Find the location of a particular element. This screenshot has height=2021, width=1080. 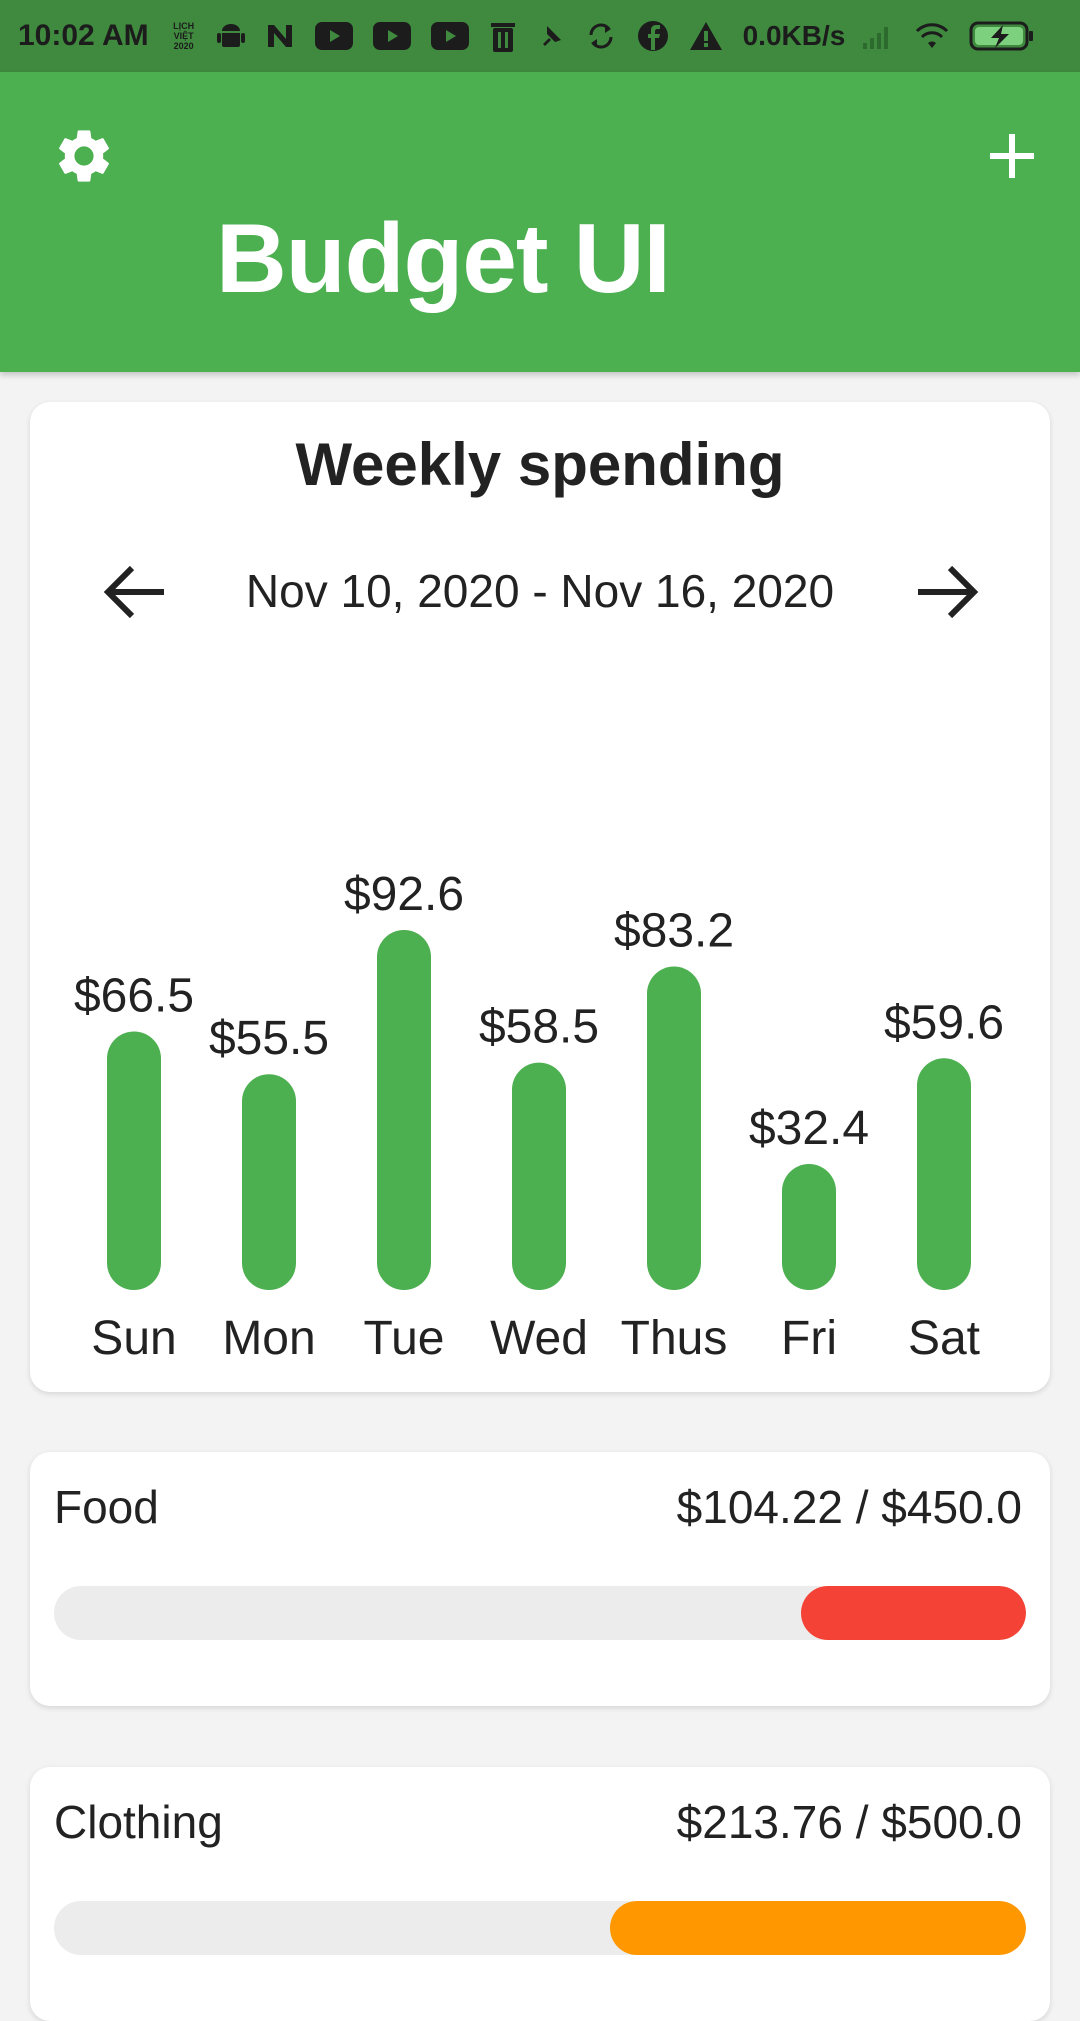

trash-icon is located at coordinates (503, 36).